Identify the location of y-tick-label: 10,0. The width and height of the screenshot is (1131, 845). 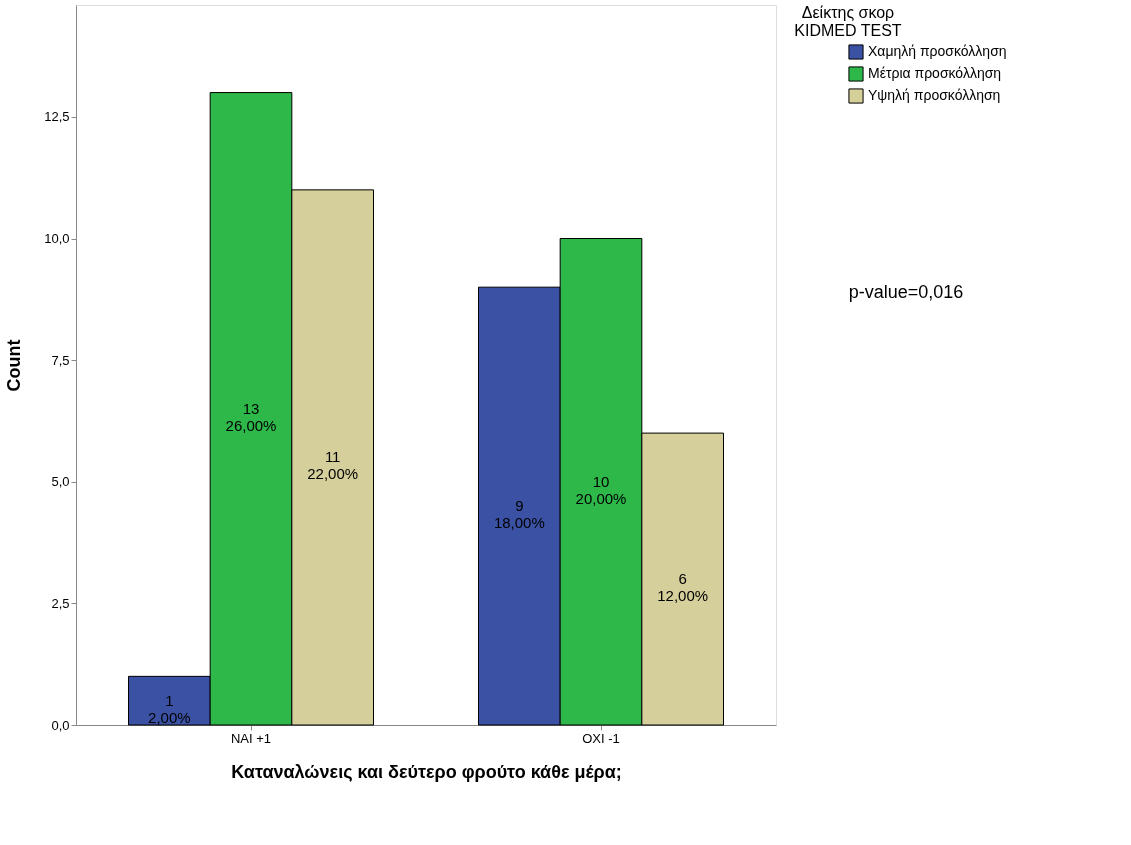
(57, 239).